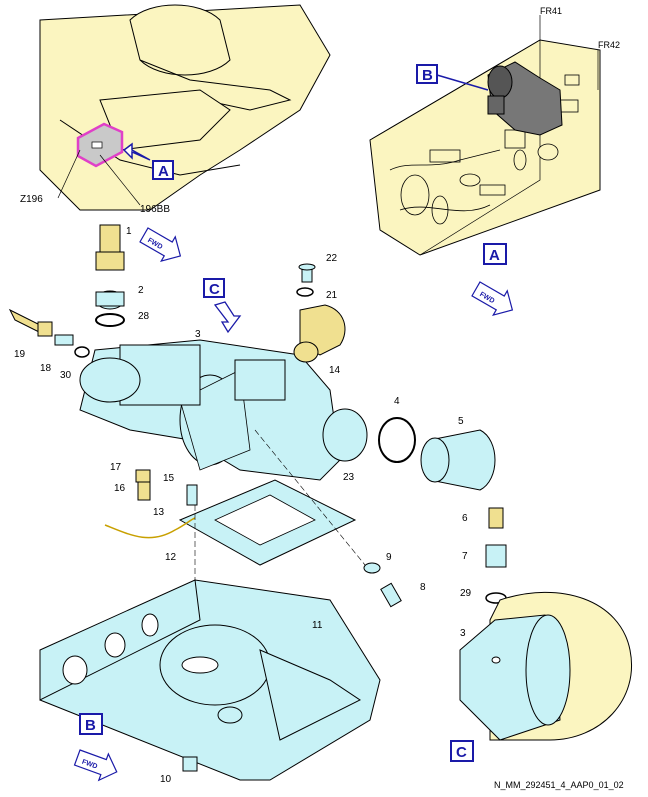 This screenshot has width=648, height=797. What do you see at coordinates (525, 98) in the screenshot?
I see `unit-b-highlight` at bounding box center [525, 98].